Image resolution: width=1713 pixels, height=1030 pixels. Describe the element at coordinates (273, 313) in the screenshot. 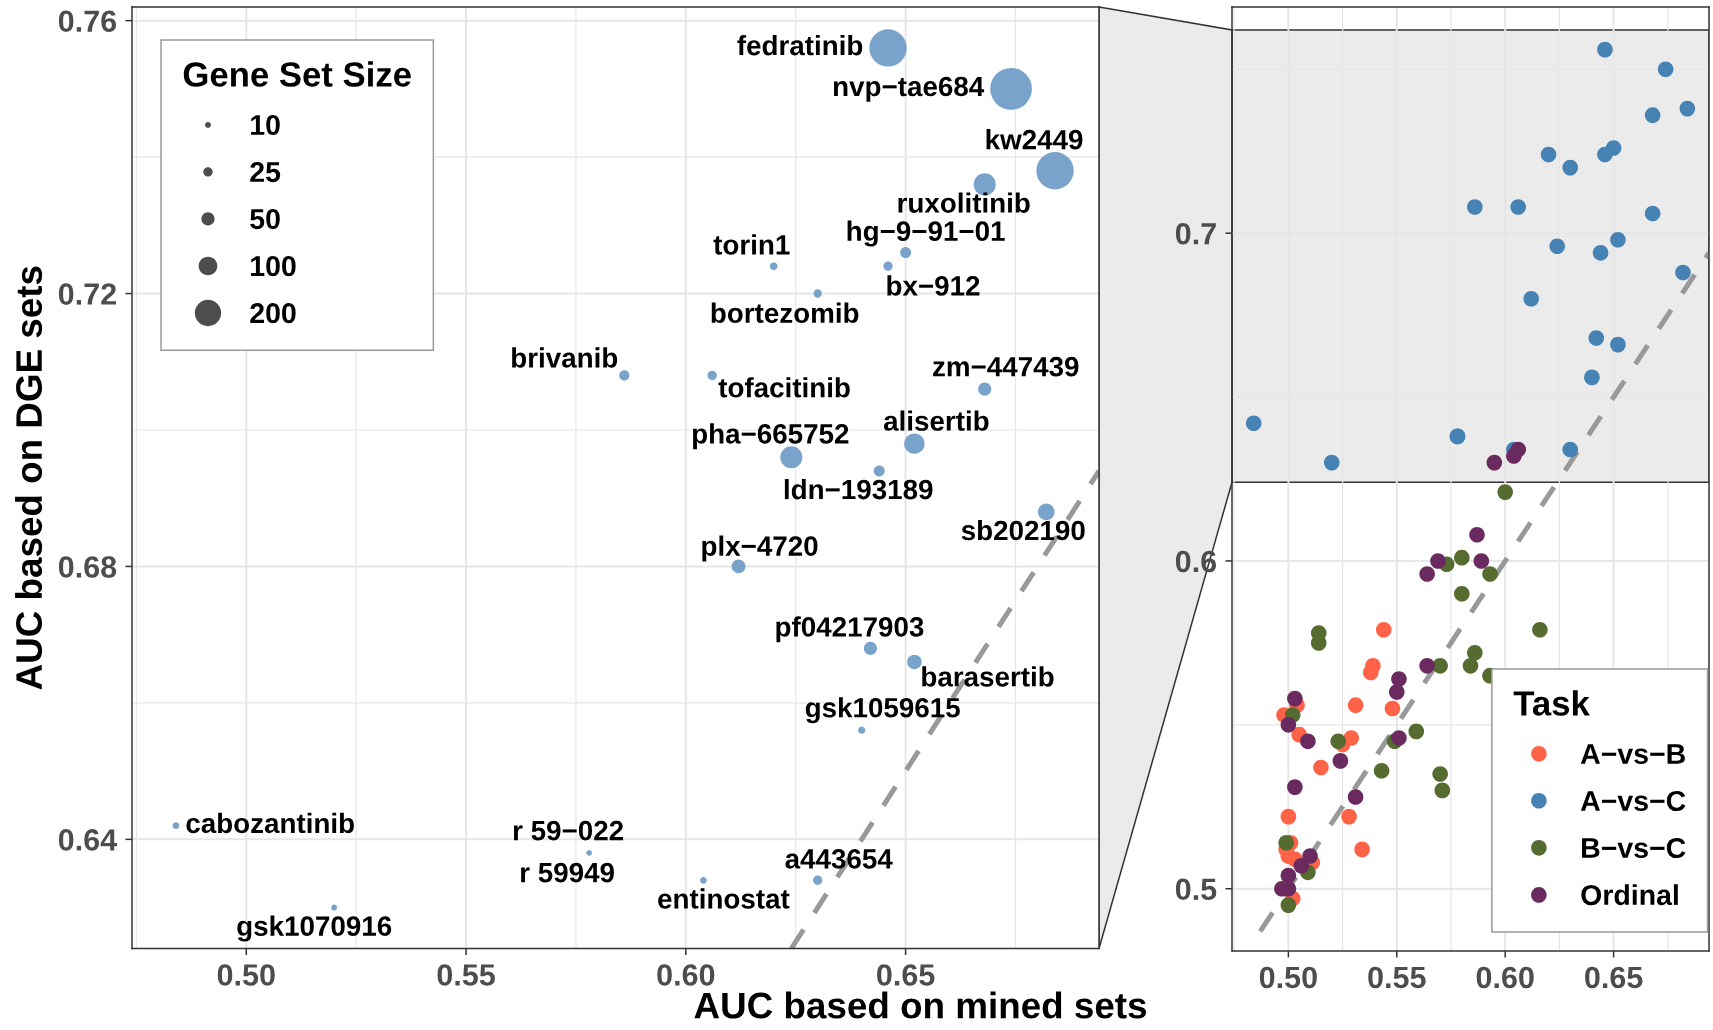

I see `legend-label: 200` at that location.